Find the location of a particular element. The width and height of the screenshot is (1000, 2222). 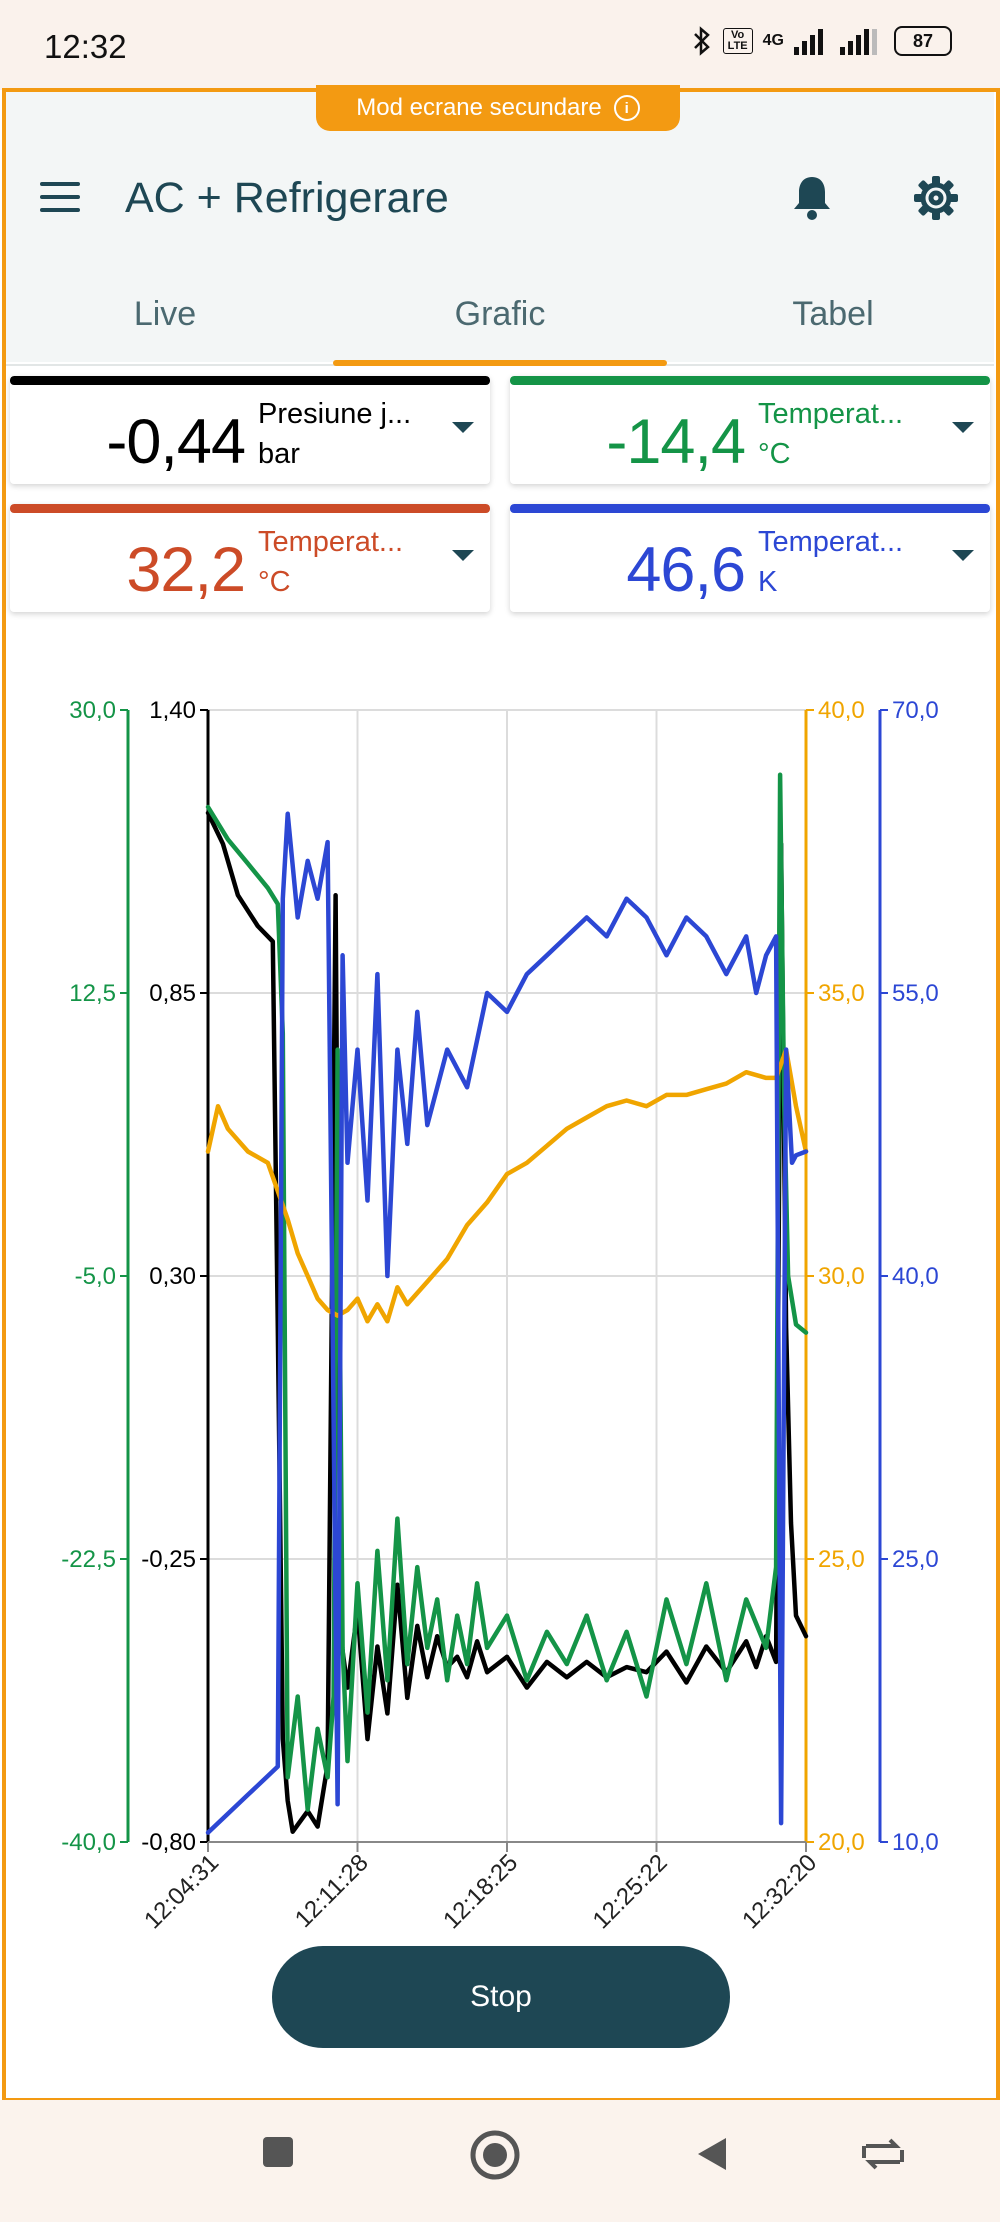

axis-tick-label-blue: 25,0 is located at coordinates (915, 1559).